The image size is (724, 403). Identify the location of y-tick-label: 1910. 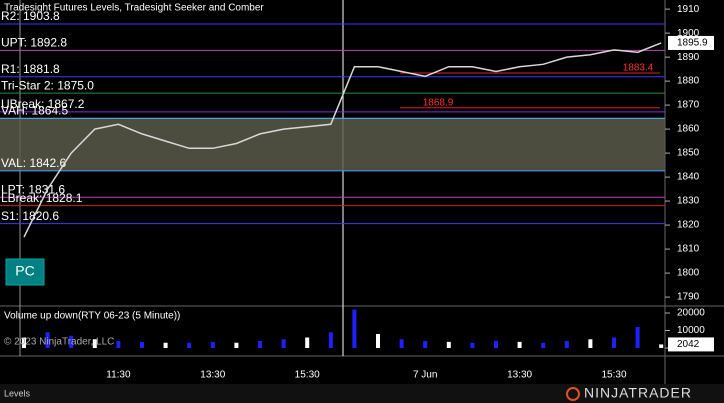
(688, 9).